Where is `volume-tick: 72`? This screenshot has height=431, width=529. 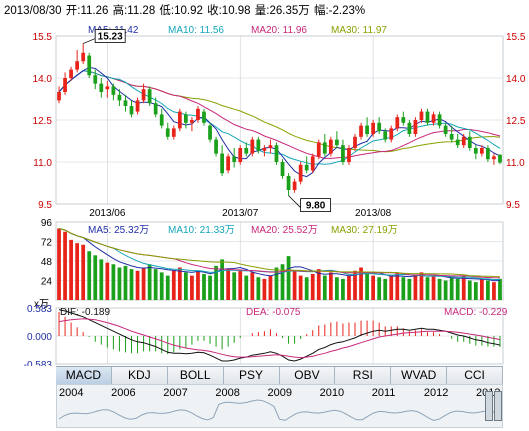
volume-tick: 72 is located at coordinates (47, 243).